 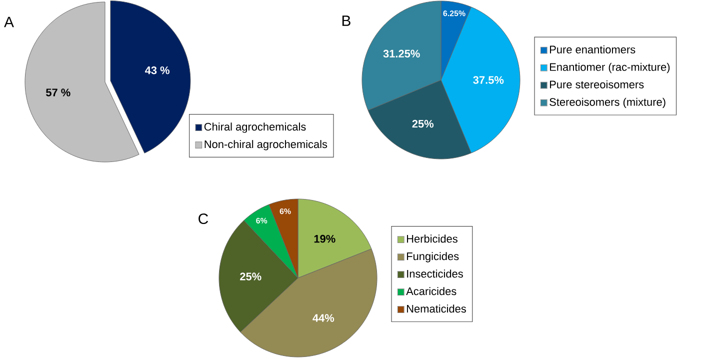 I want to click on legend-label: Insecticides, so click(x=435, y=274).